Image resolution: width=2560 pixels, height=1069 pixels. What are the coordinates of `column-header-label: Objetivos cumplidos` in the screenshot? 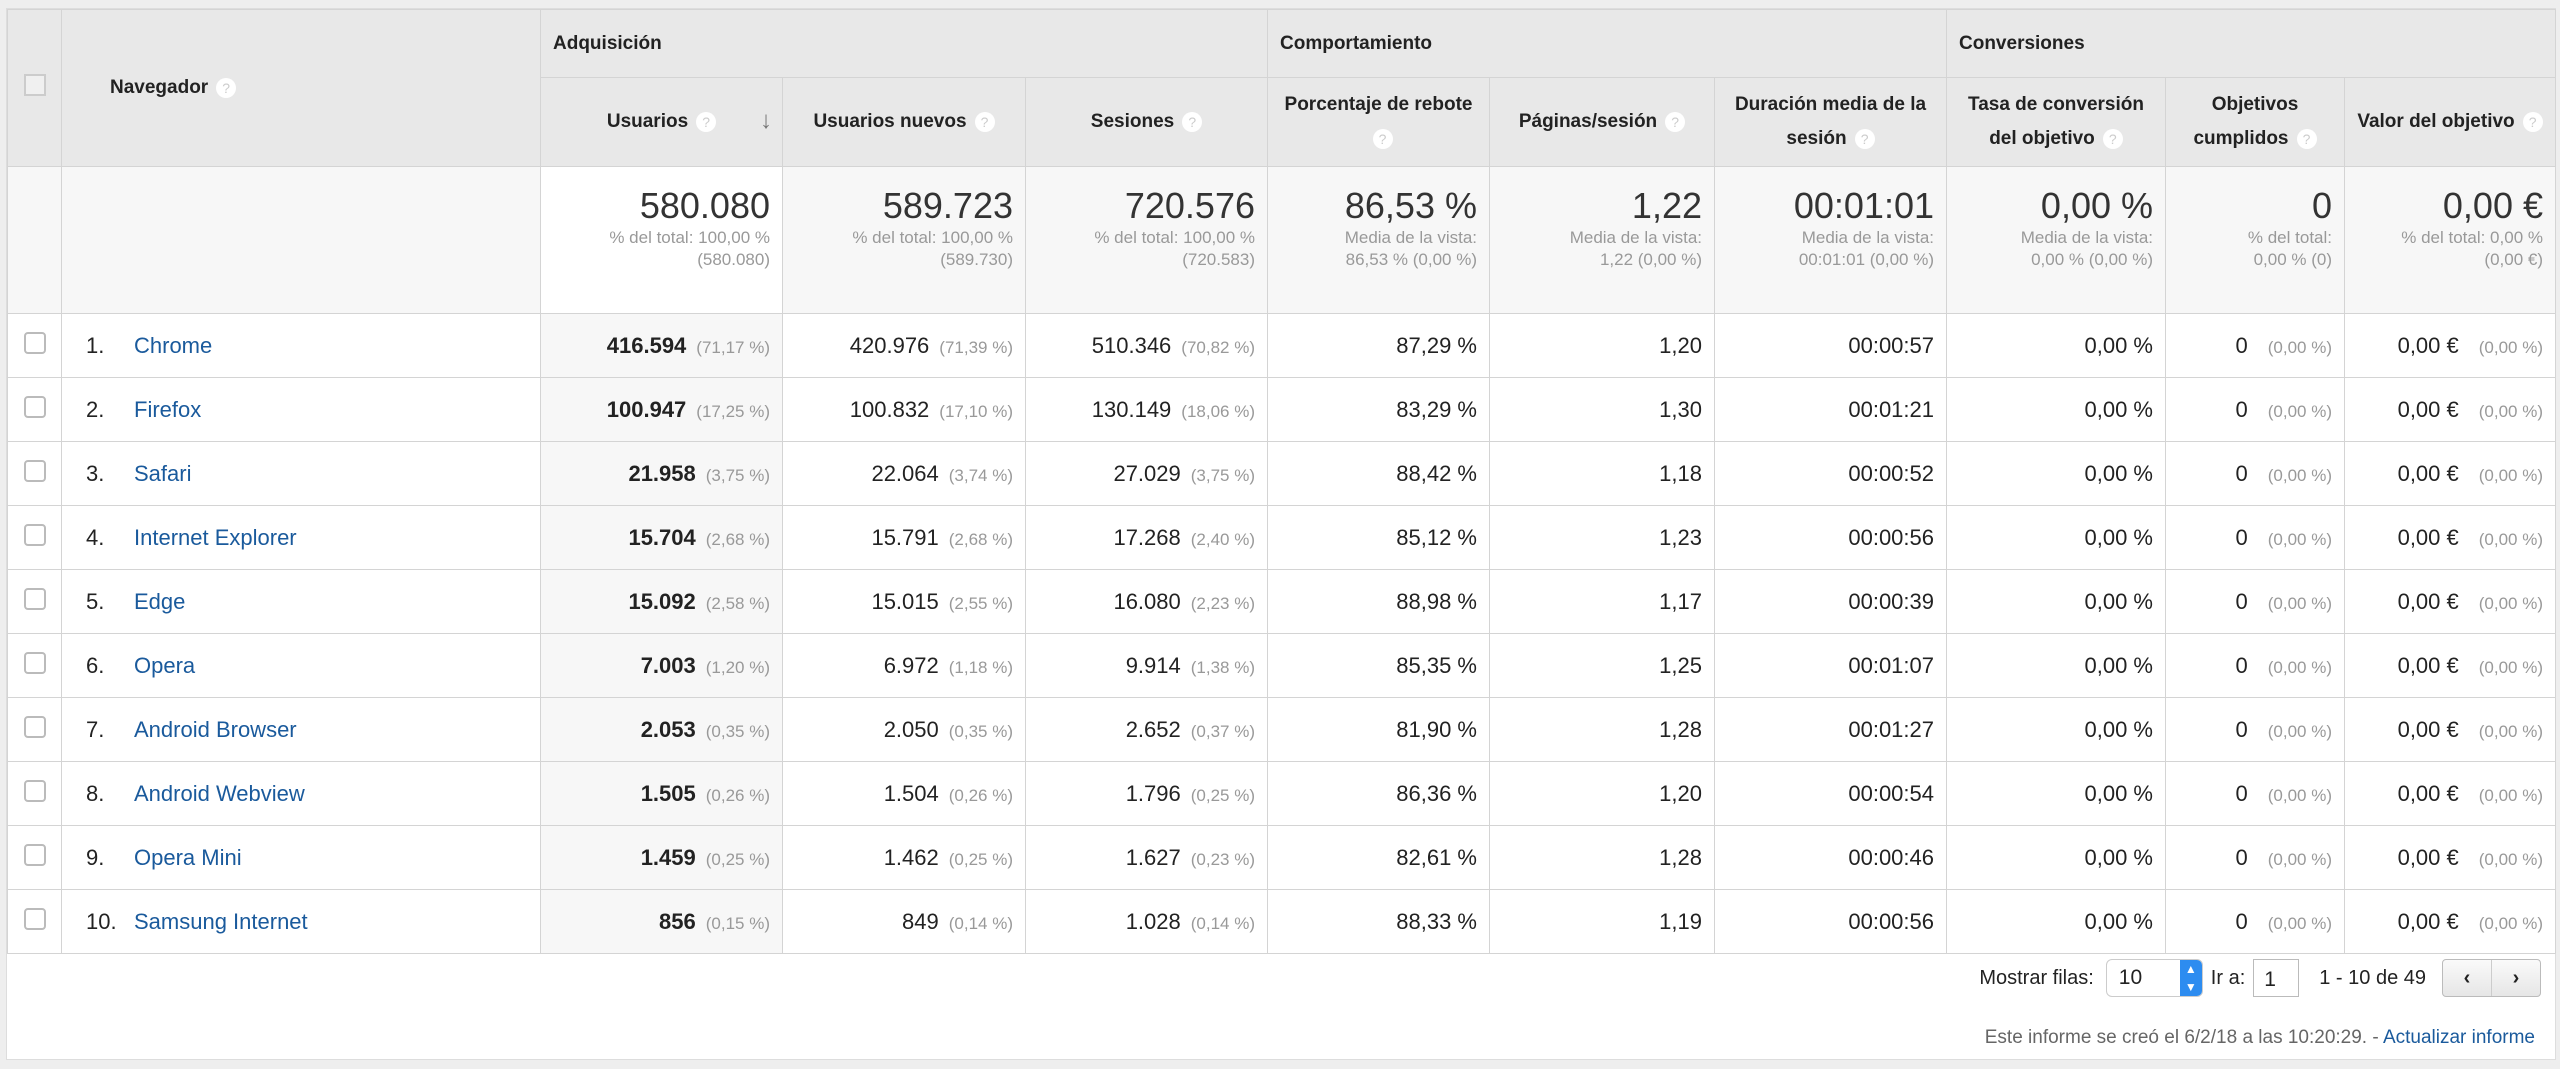 It's located at (2246, 121).